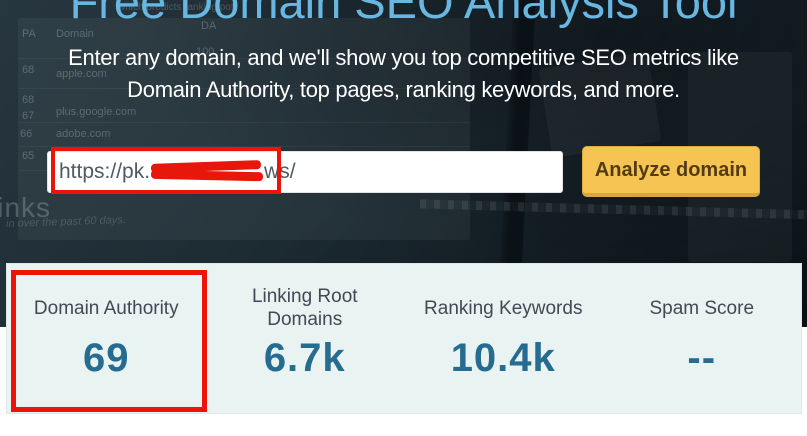 The height and width of the screenshot is (436, 807). What do you see at coordinates (106, 308) in the screenshot?
I see `metric-label: Domain Authority` at bounding box center [106, 308].